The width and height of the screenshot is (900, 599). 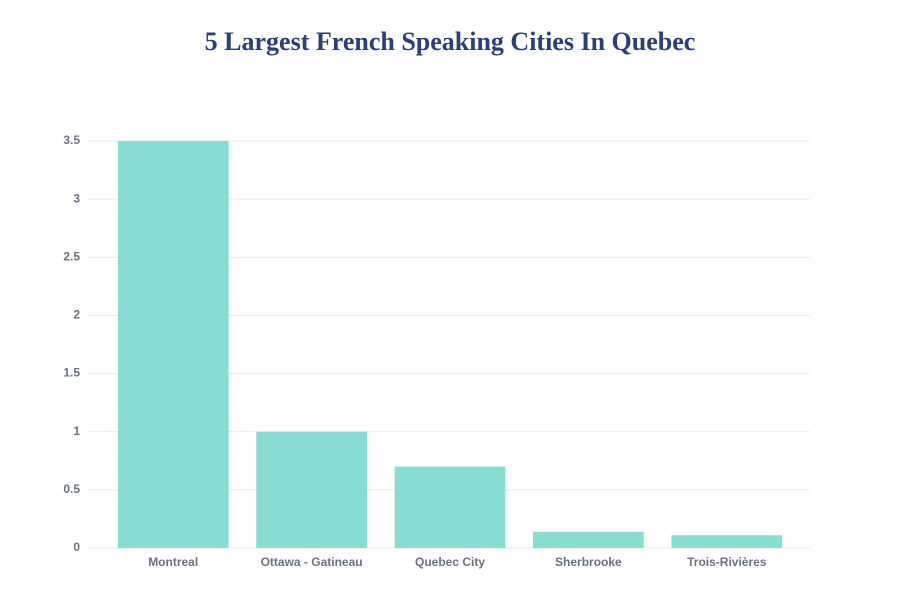 What do you see at coordinates (71, 373) in the screenshot?
I see `y-tick-label: 1.5` at bounding box center [71, 373].